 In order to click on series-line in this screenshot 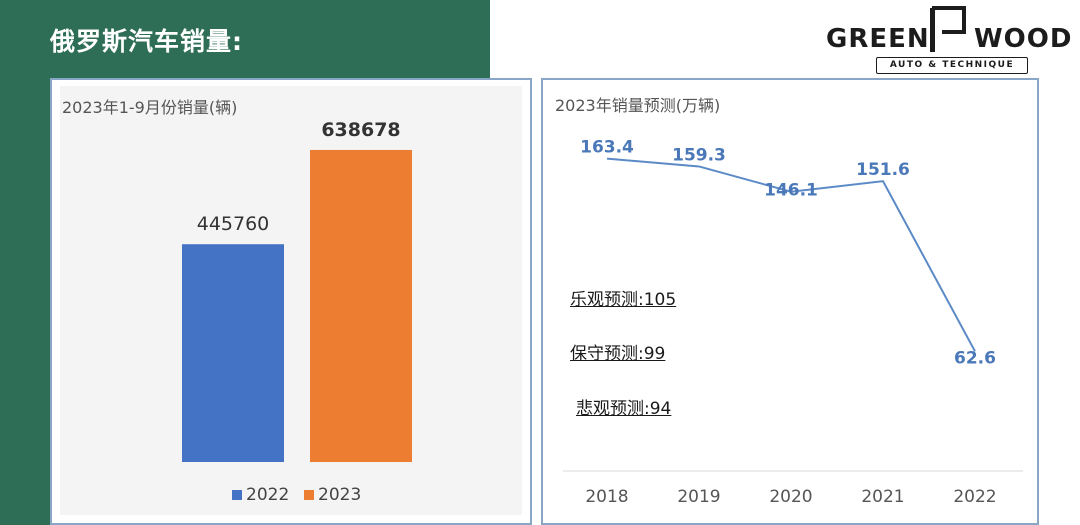, I will do `click(791, 254)`.